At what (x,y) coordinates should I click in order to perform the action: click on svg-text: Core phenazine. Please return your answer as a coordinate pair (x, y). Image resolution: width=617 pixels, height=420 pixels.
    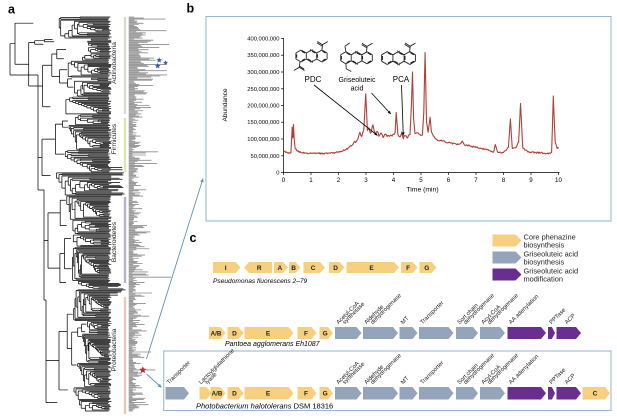
    Looking at the image, I should click on (550, 236).